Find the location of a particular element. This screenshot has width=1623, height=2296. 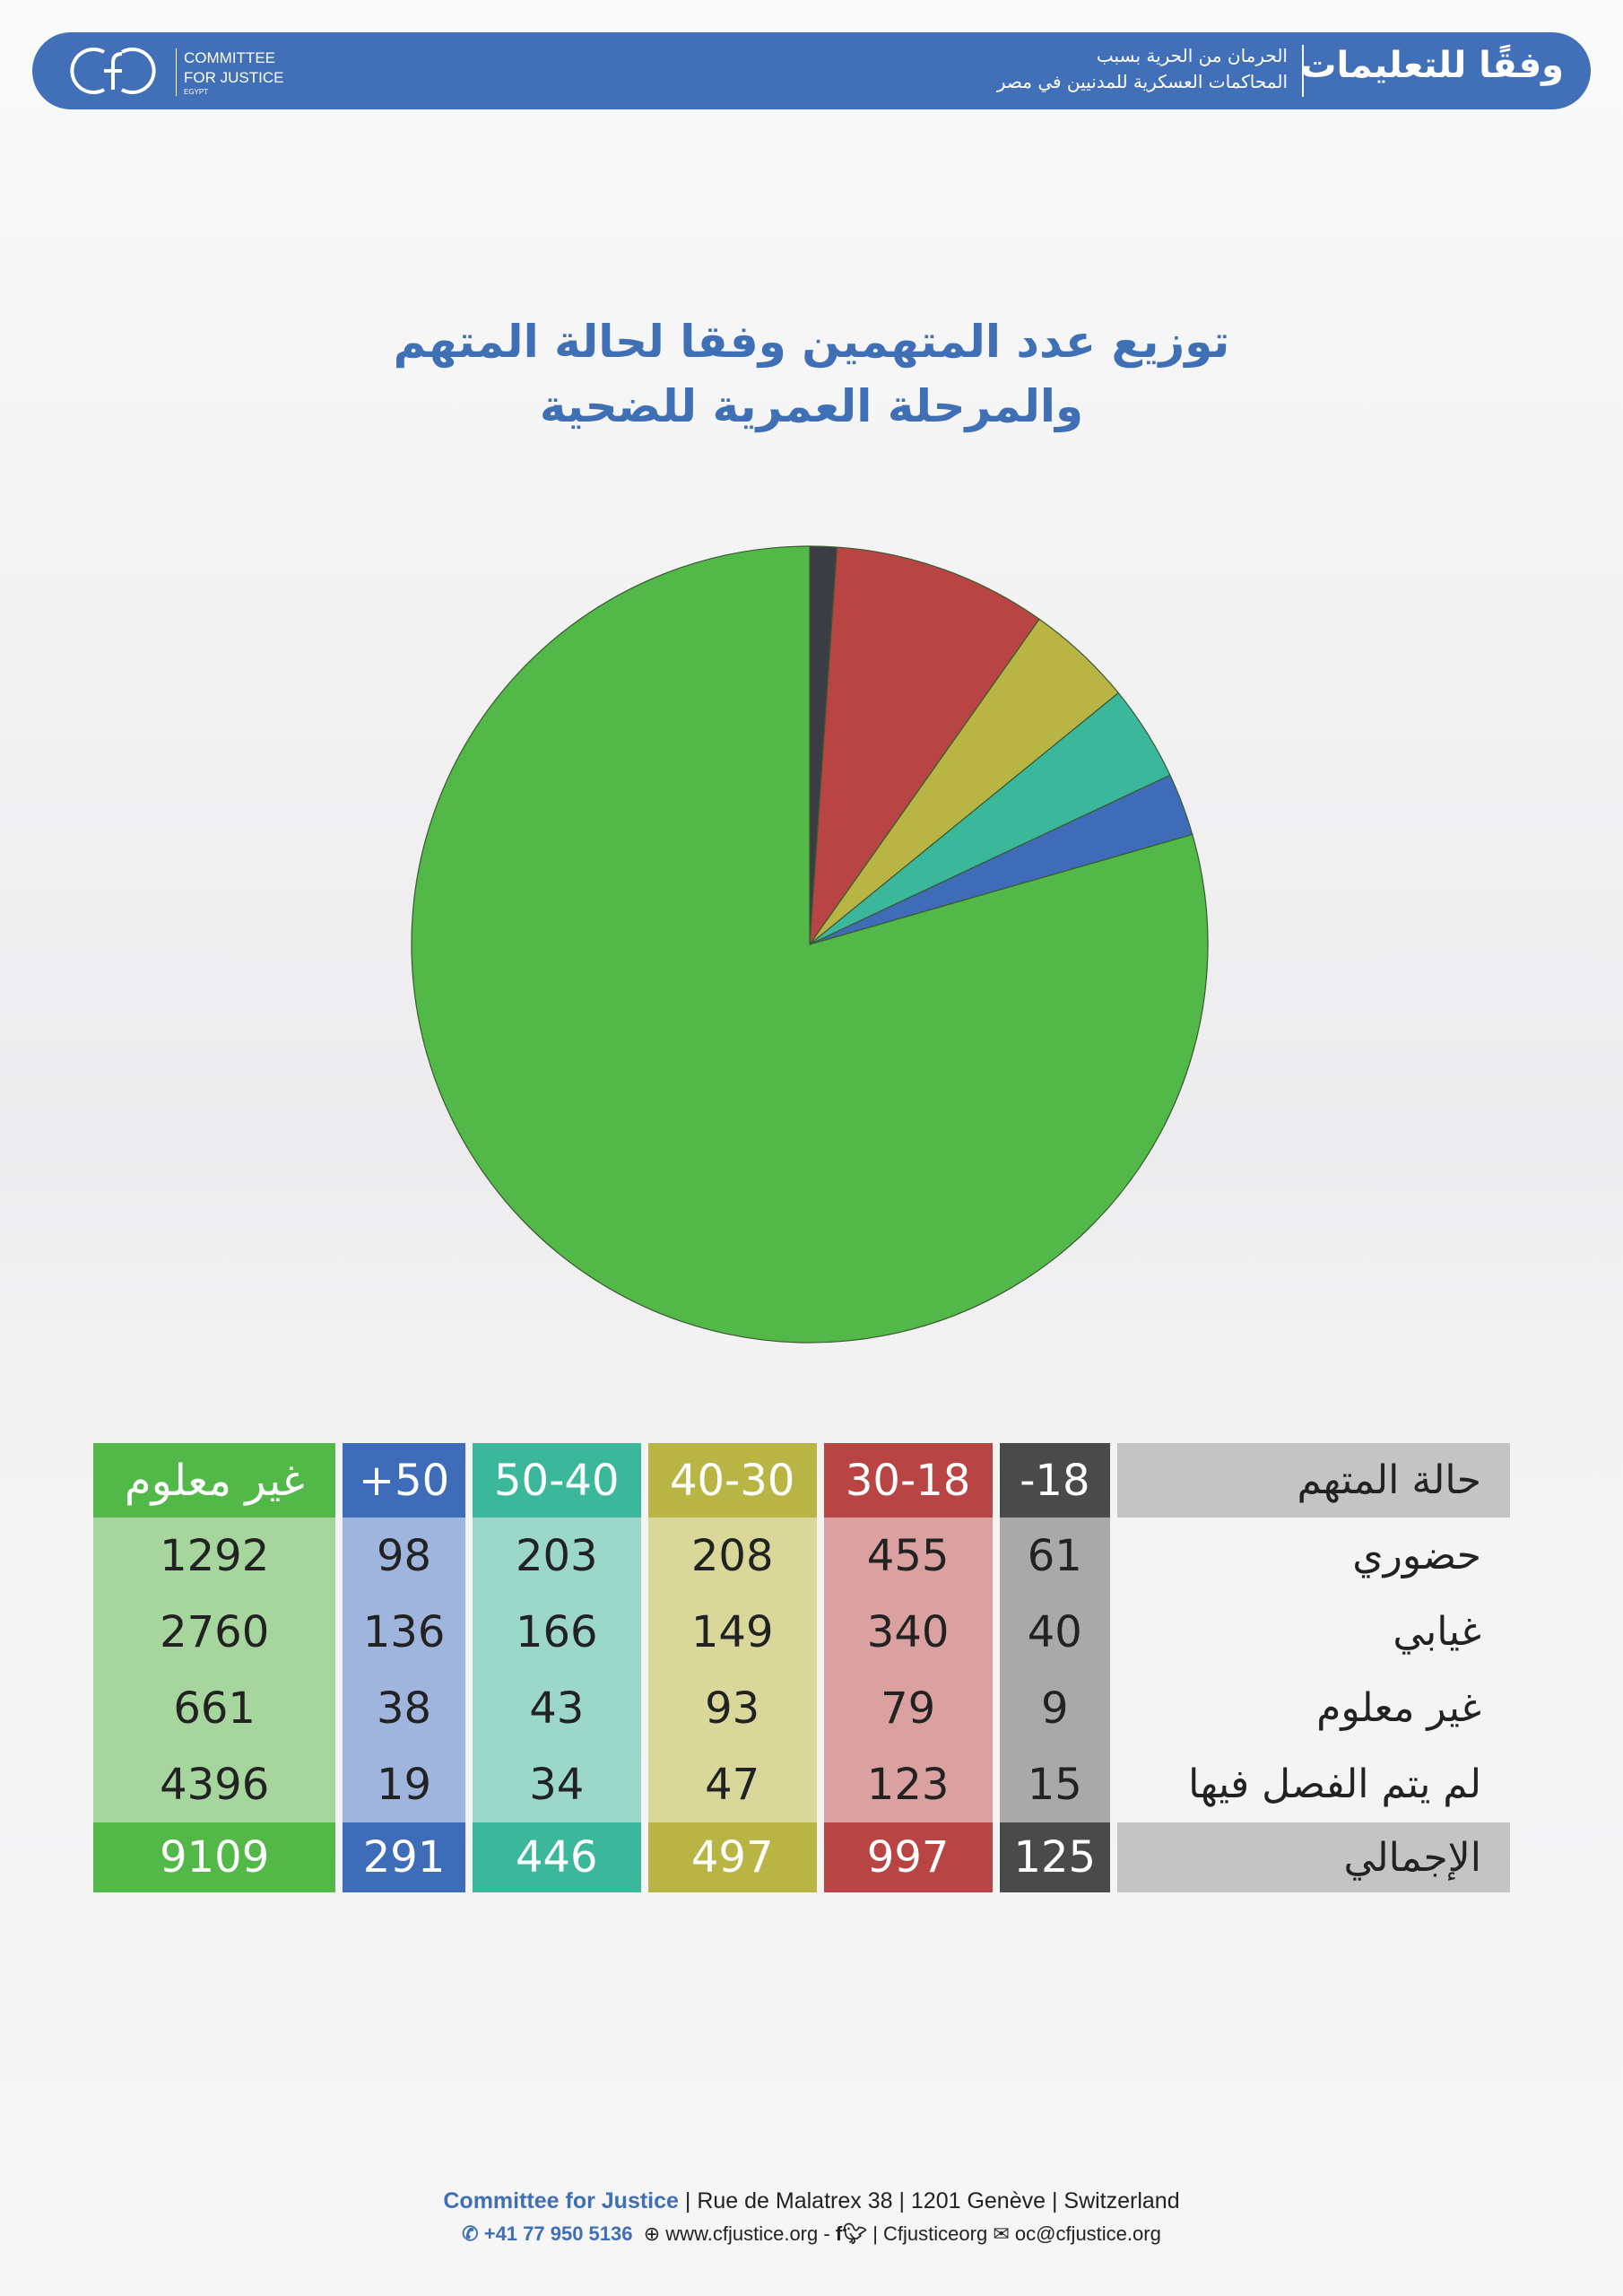

footer-email: oc@cfjustice.org is located at coordinates (1087, 2233).